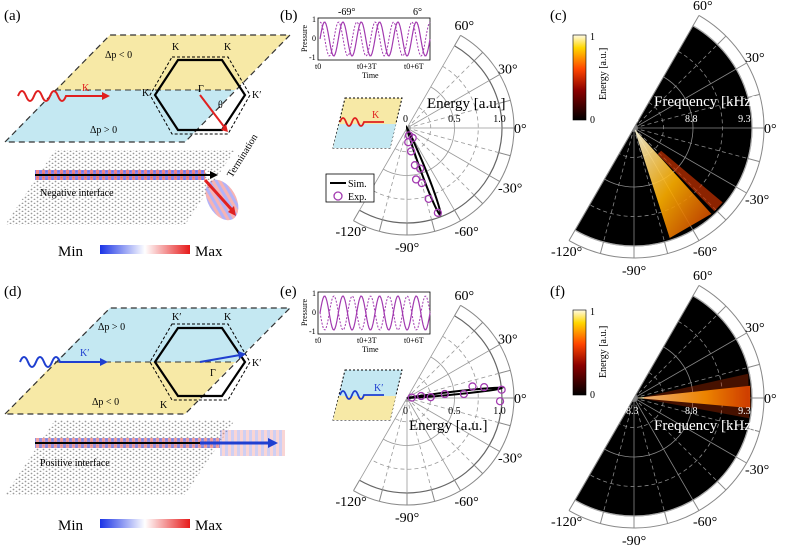 The width and height of the screenshot is (800, 549). What do you see at coordinates (579, 77) in the screenshot?
I see `colorbar-c` at bounding box center [579, 77].